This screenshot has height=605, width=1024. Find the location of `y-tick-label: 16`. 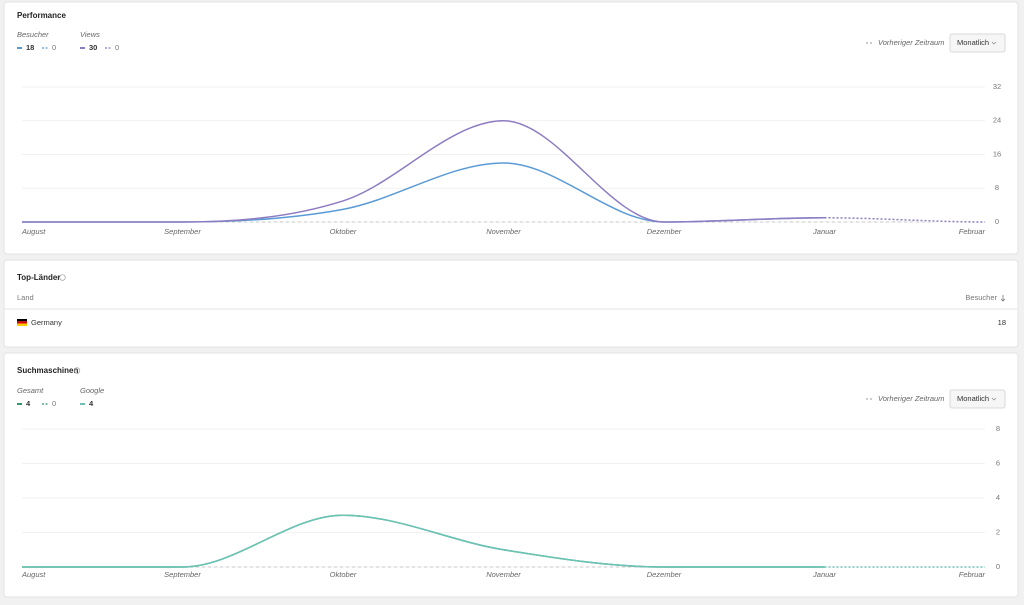

y-tick-label: 16 is located at coordinates (997, 153).